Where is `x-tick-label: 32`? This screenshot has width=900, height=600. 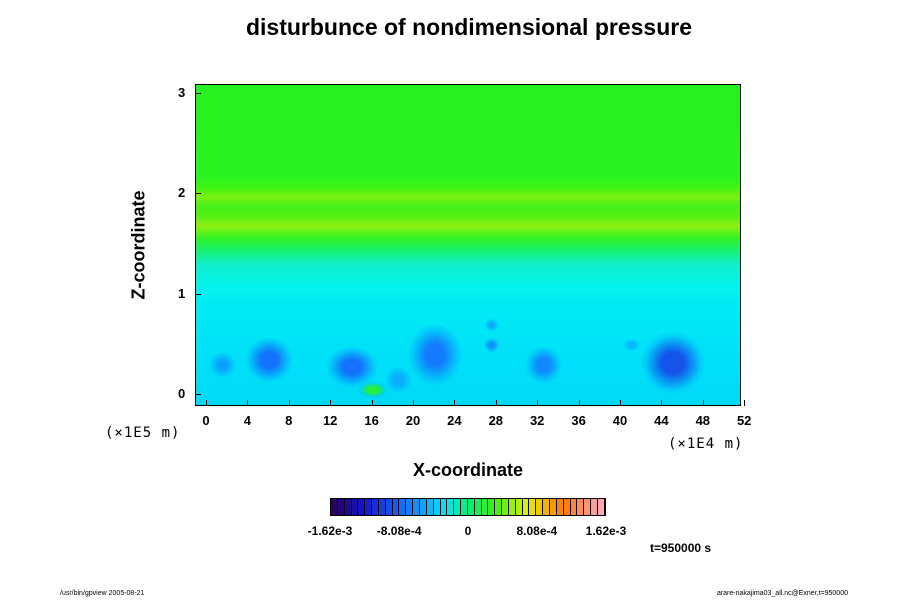 x-tick-label: 32 is located at coordinates (537, 420).